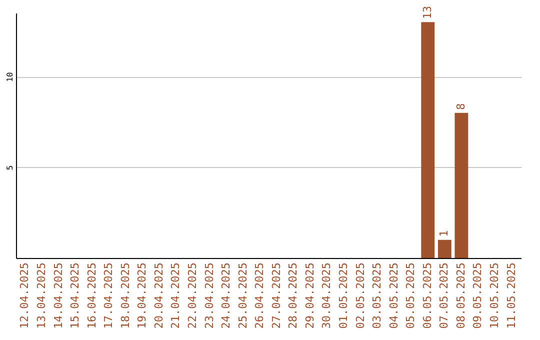  I want to click on x-tick-label: 18.04.2025, so click(125, 295).